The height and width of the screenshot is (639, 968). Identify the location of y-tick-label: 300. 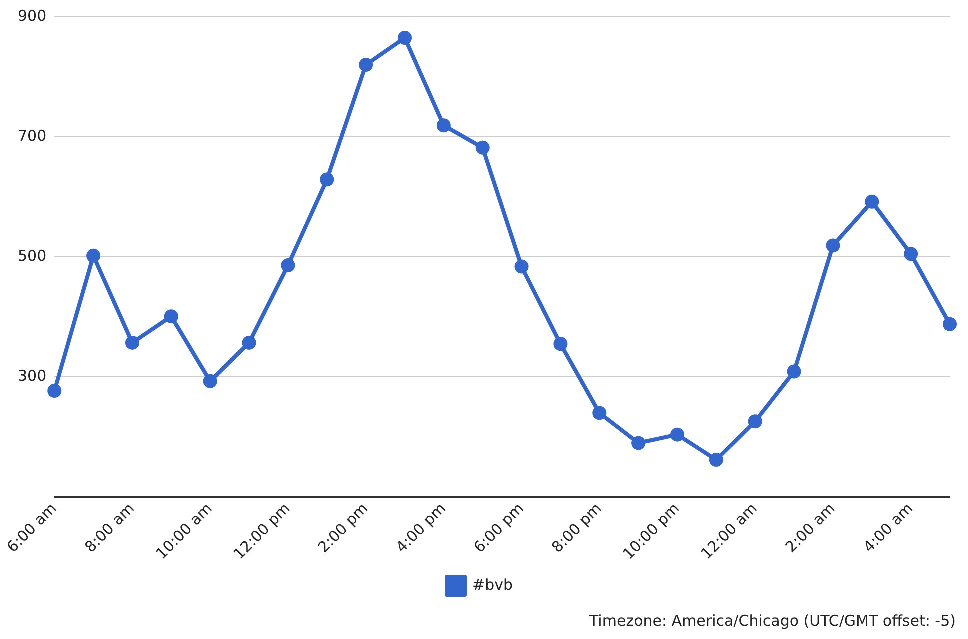
(32, 376).